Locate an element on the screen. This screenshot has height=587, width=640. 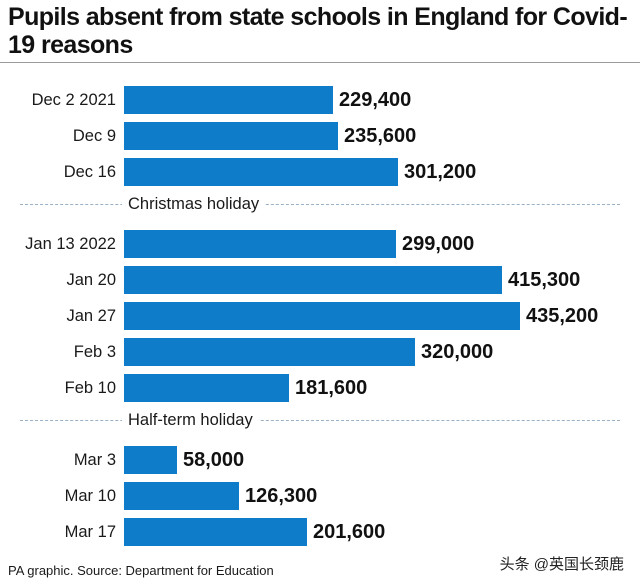
value-label: 301,200 is located at coordinates (440, 172).